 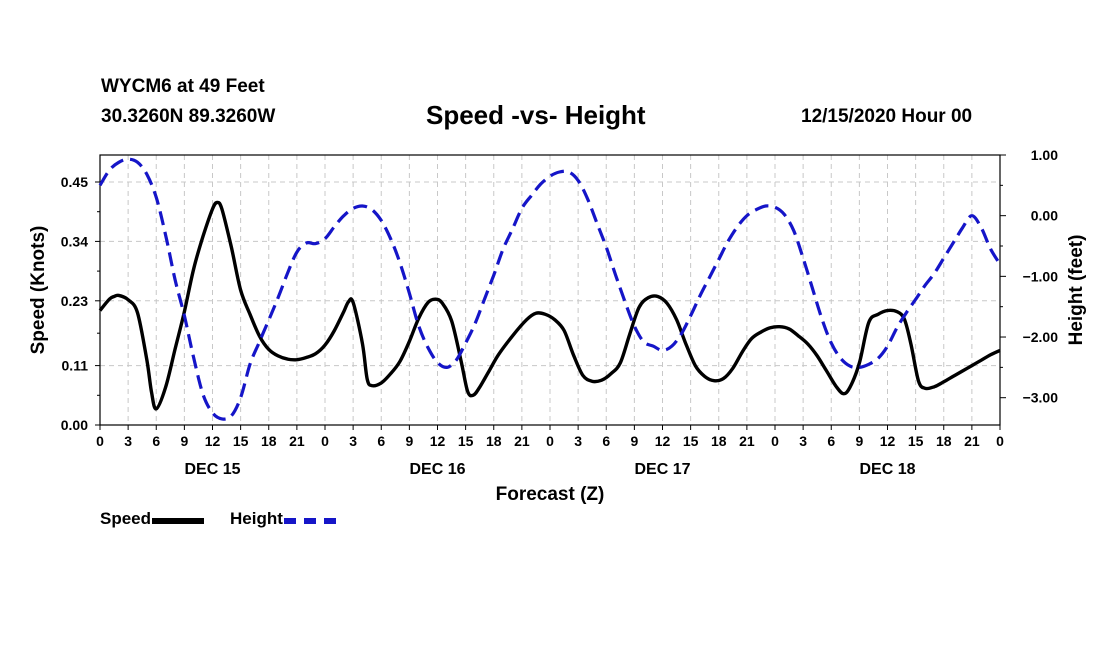 I want to click on forecast-date: 12/15/2020 Hour 00, so click(x=887, y=116).